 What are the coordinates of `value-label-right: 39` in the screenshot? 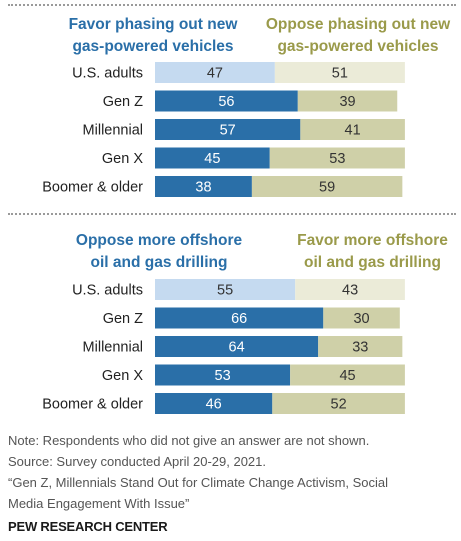 It's located at (347, 102).